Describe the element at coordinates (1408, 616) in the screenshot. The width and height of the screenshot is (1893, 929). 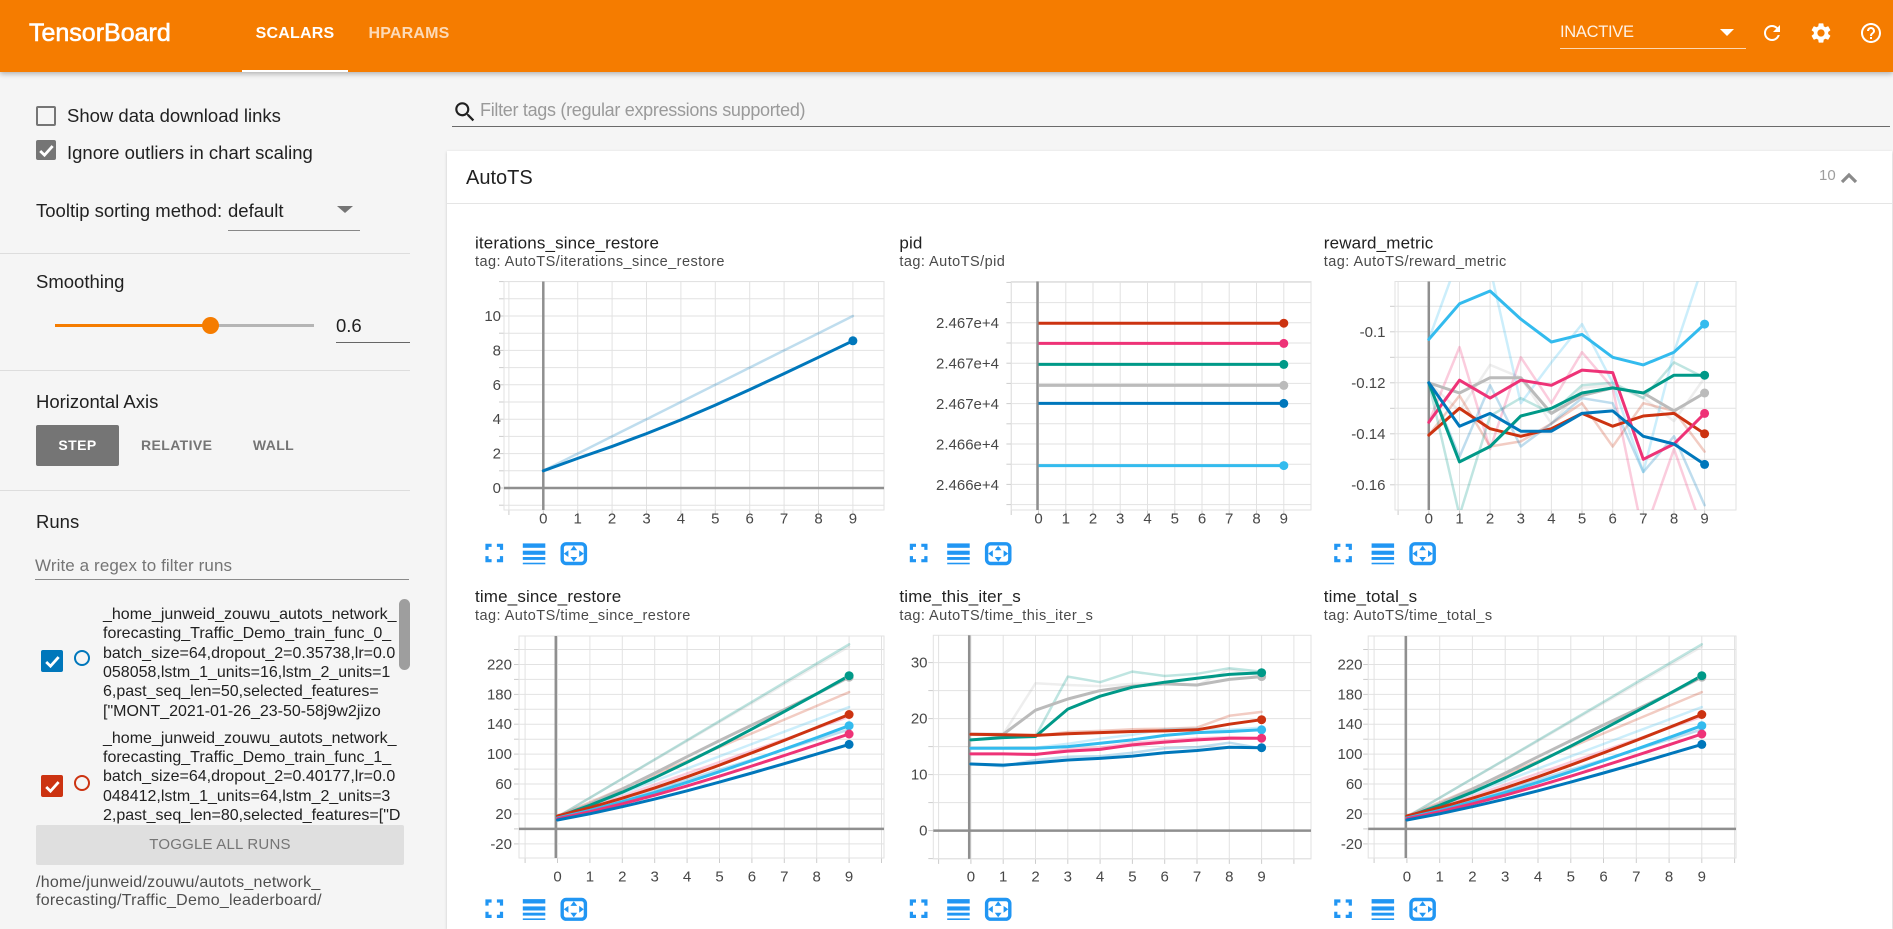
I see `svg-text: tag: AutoTS/time_total_s` at that location.